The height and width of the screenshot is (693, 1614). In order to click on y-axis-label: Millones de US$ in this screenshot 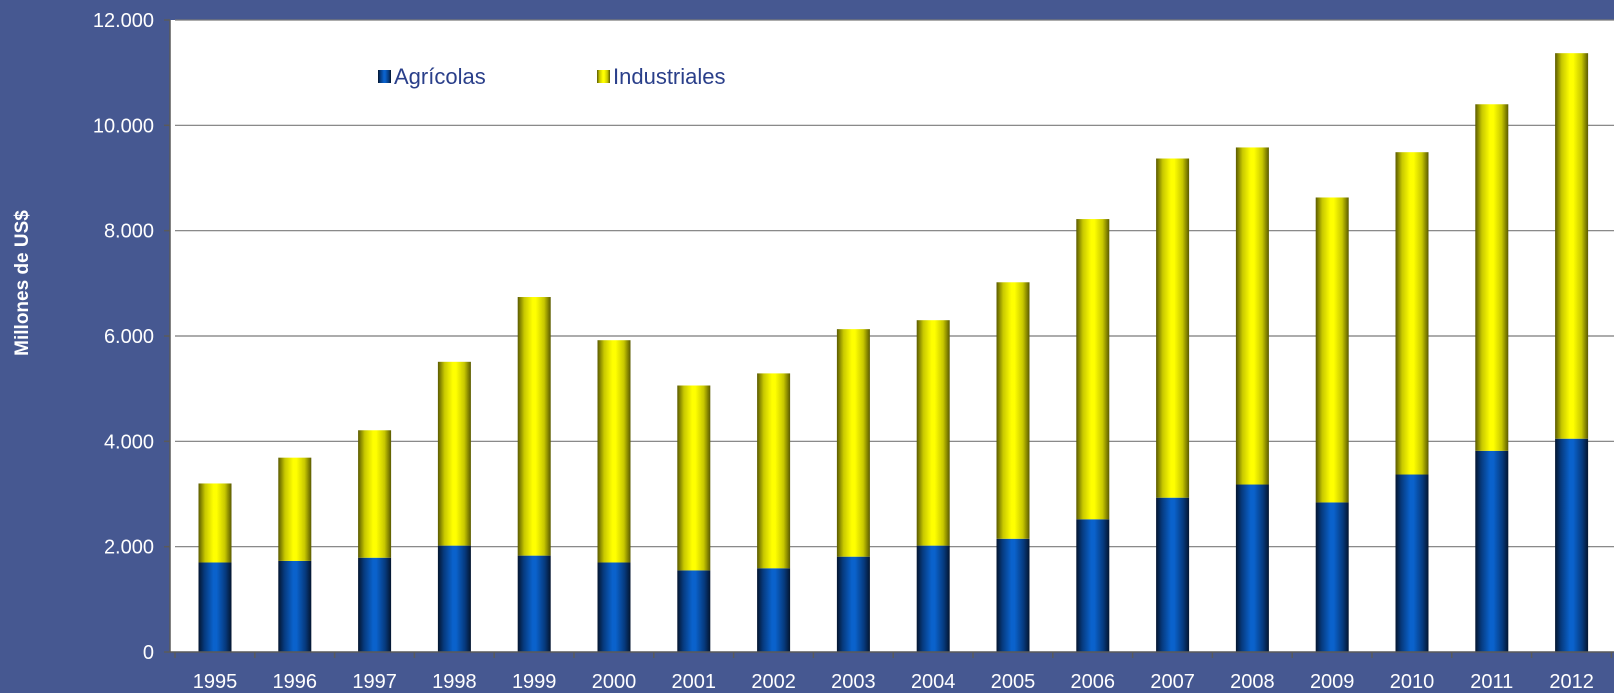, I will do `click(22, 283)`.